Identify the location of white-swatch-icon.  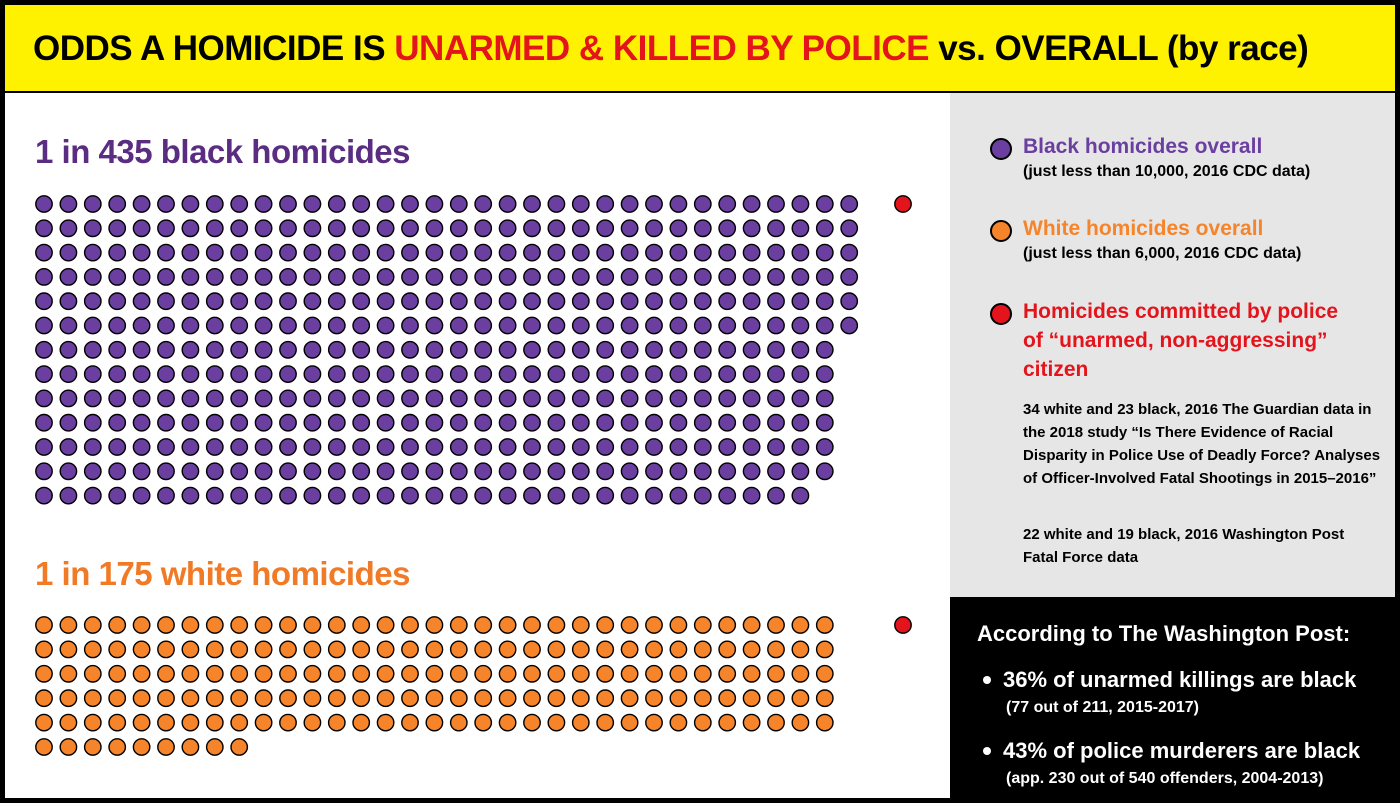
(1001, 231).